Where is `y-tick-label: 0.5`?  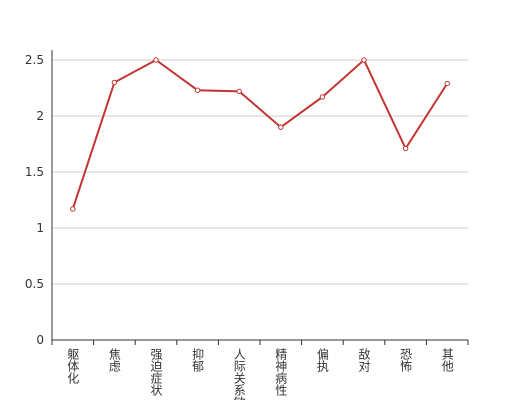
y-tick-label: 0.5 is located at coordinates (34, 284).